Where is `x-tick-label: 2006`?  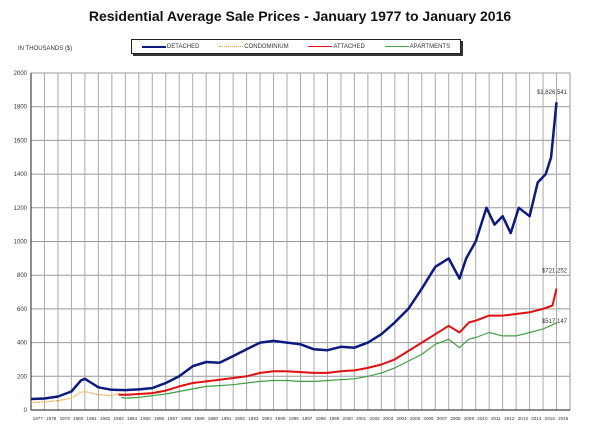 x-tick-label: 2006 is located at coordinates (428, 418).